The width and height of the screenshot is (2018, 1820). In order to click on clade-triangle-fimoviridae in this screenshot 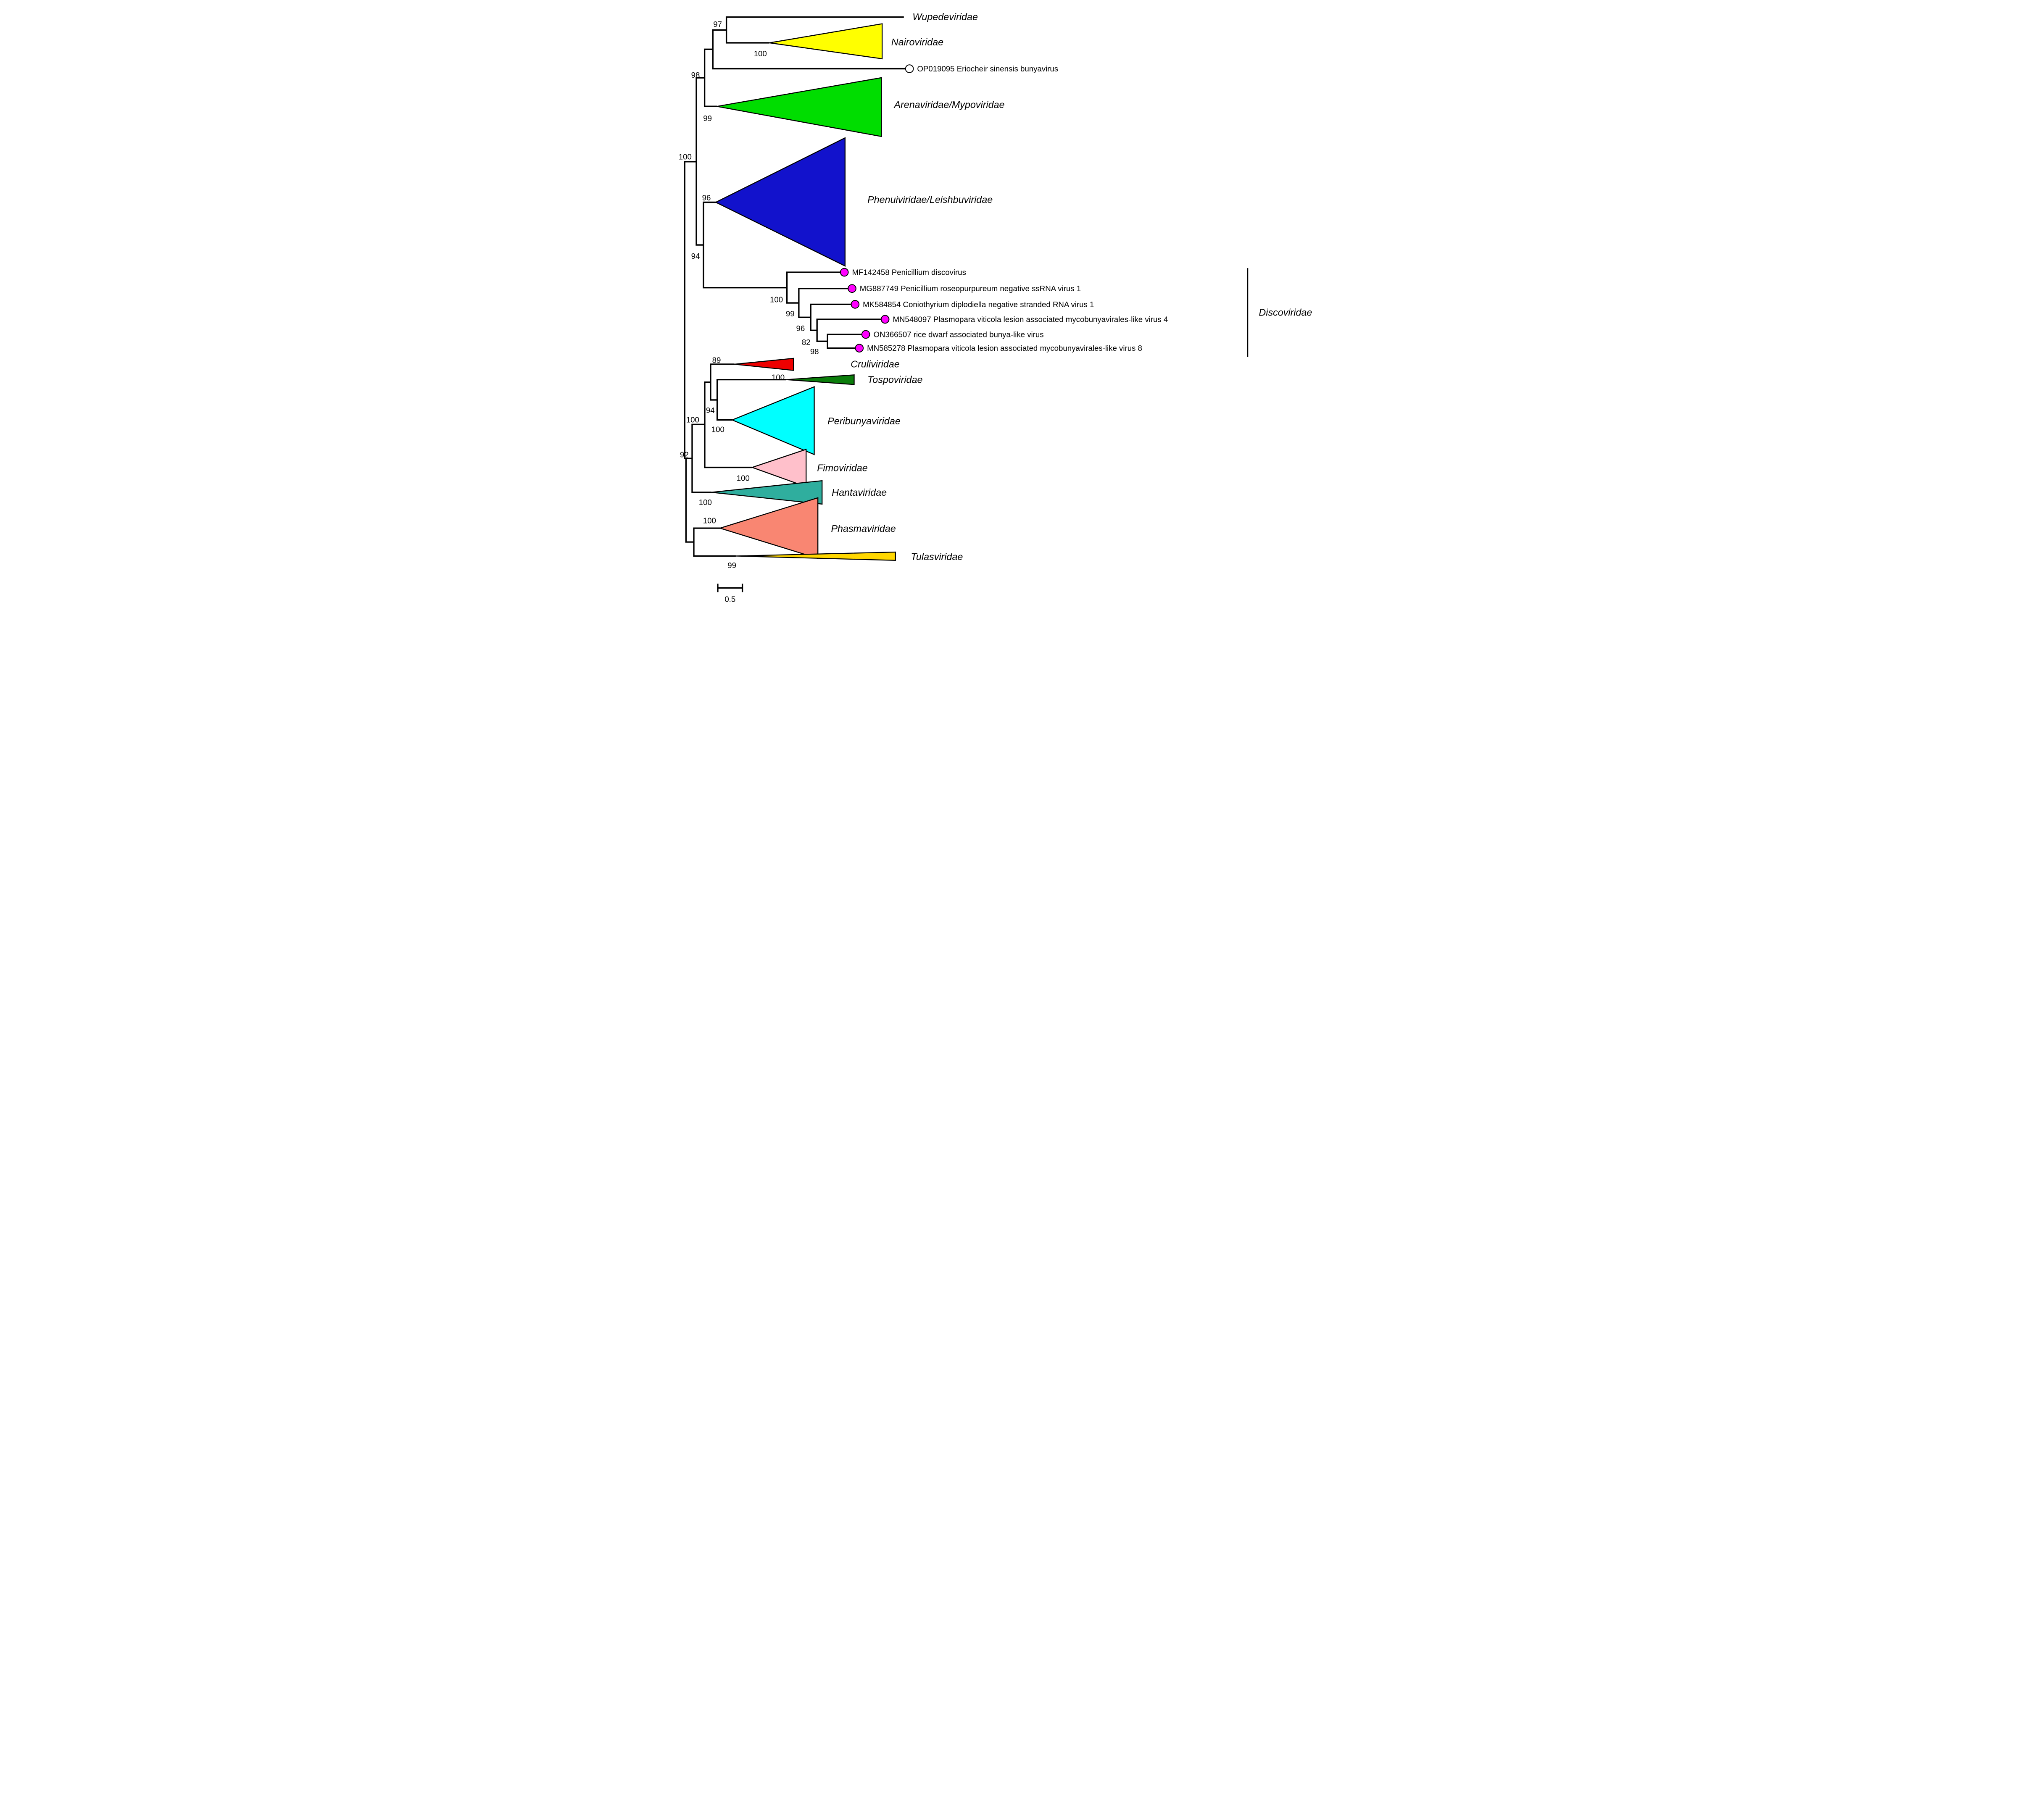, I will do `click(779, 468)`.